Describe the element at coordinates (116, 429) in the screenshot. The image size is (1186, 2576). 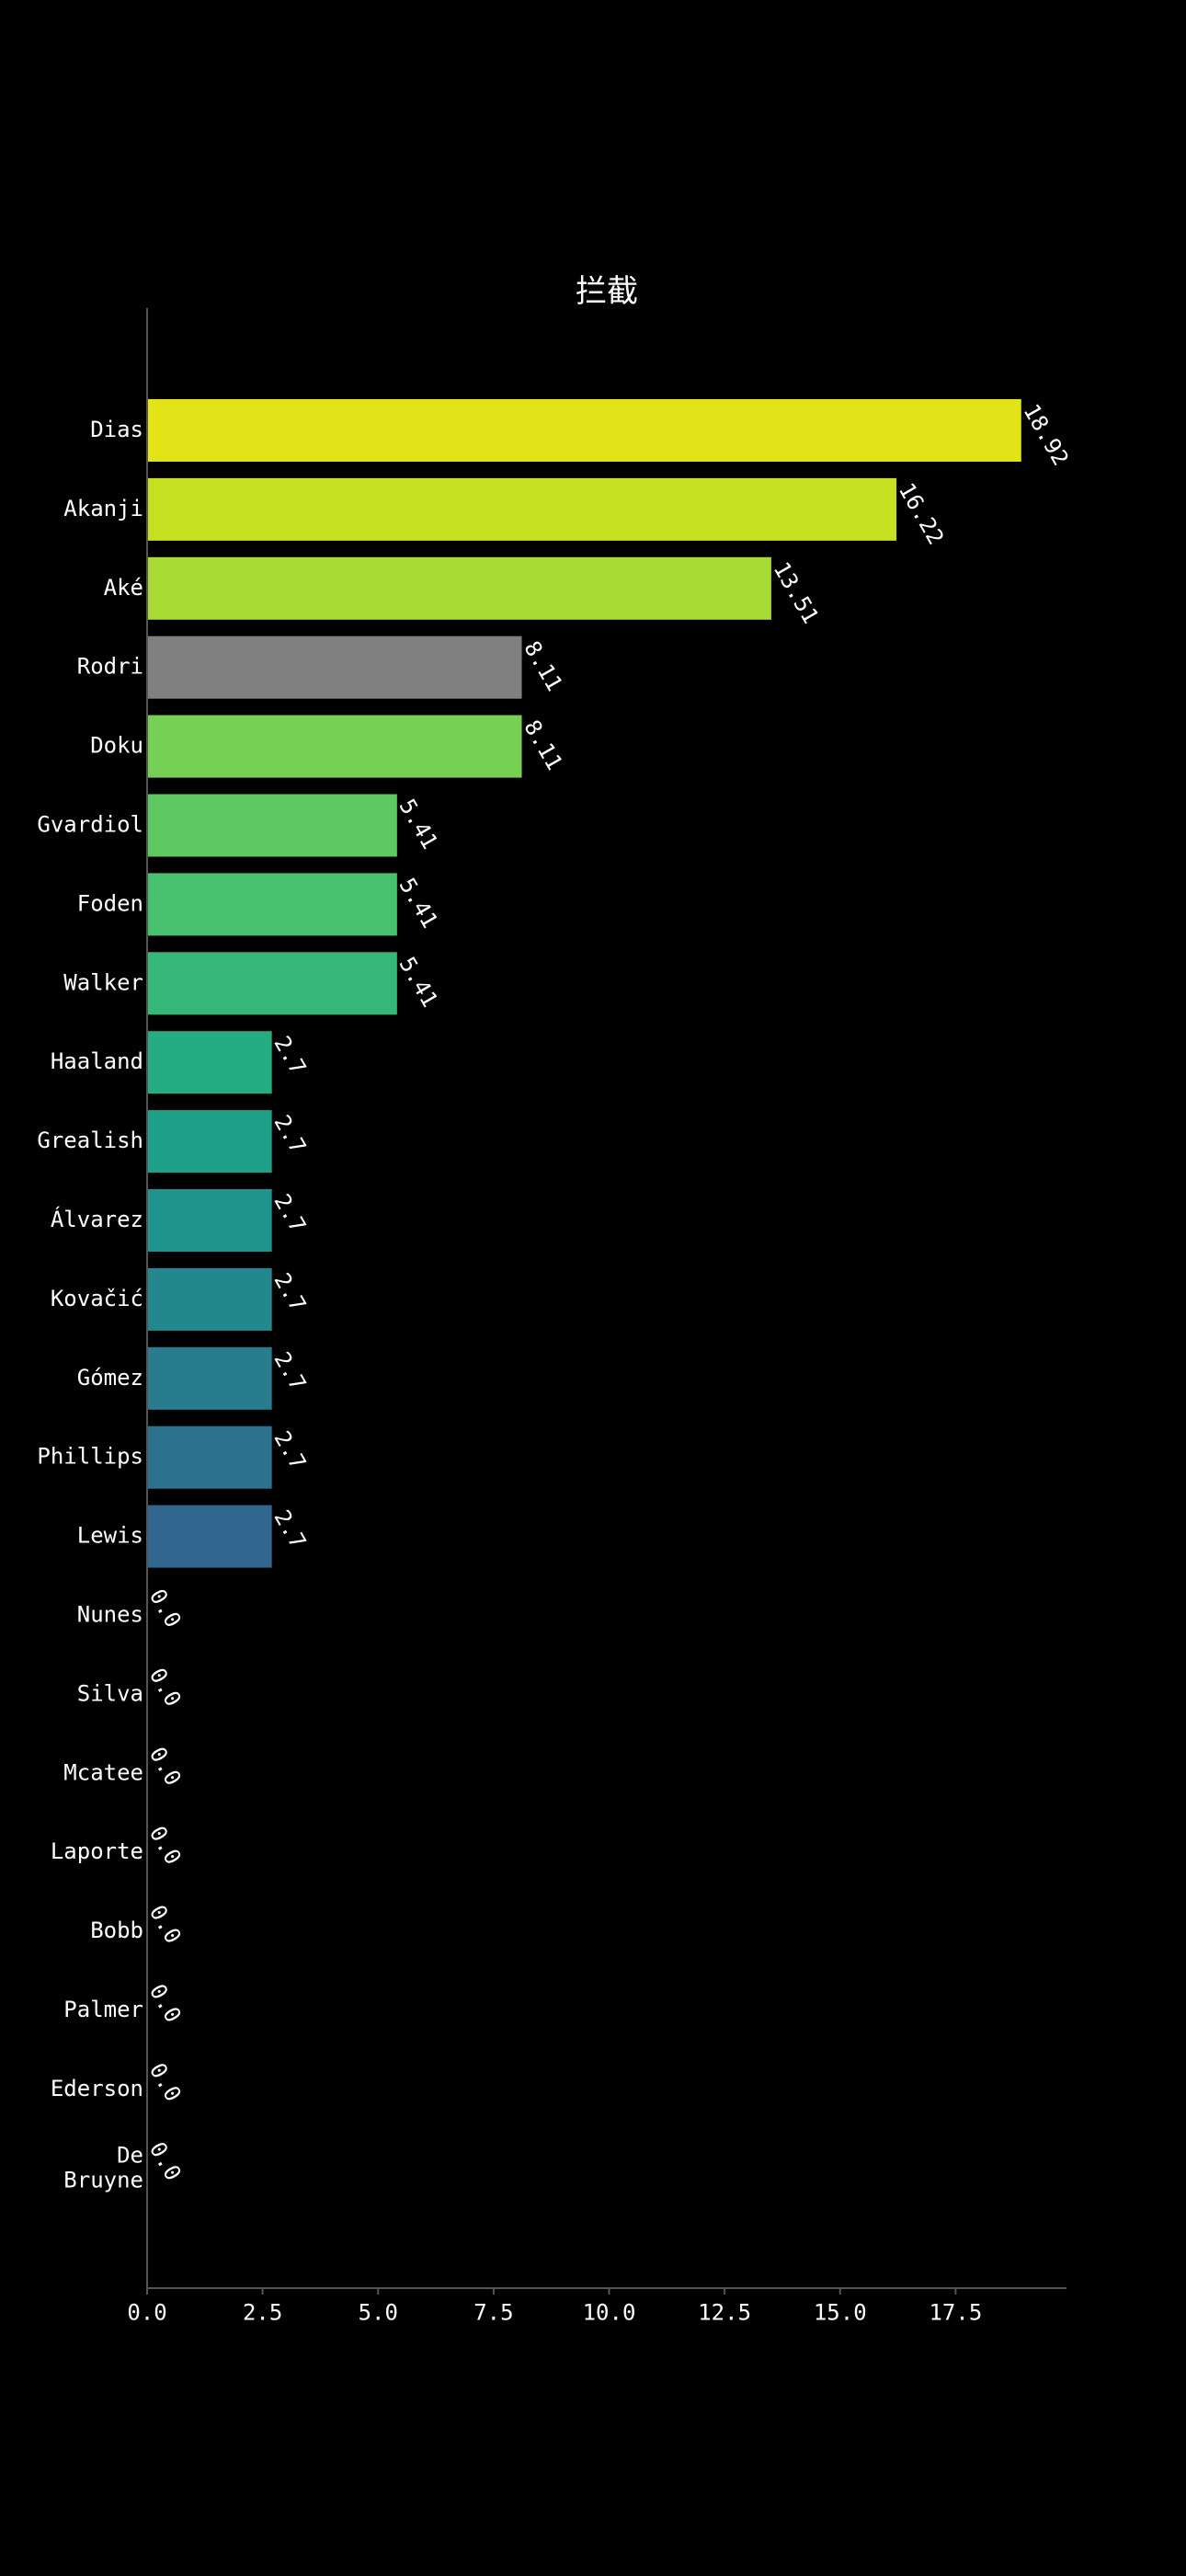
I see `category-label: Dias` at that location.